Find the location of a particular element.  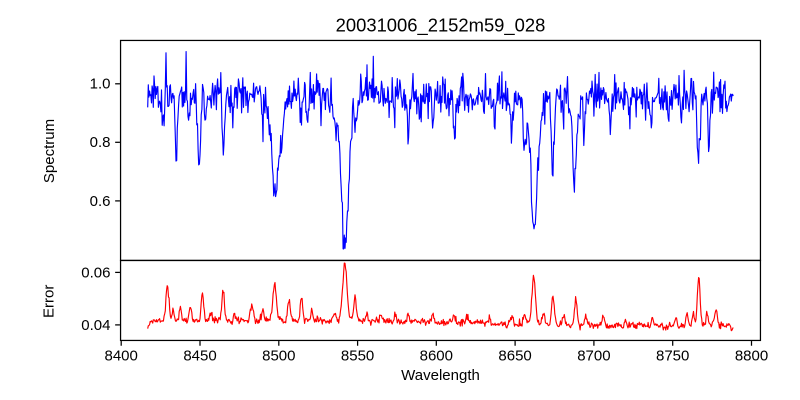

svg-text: 1.0 is located at coordinates (100, 84).